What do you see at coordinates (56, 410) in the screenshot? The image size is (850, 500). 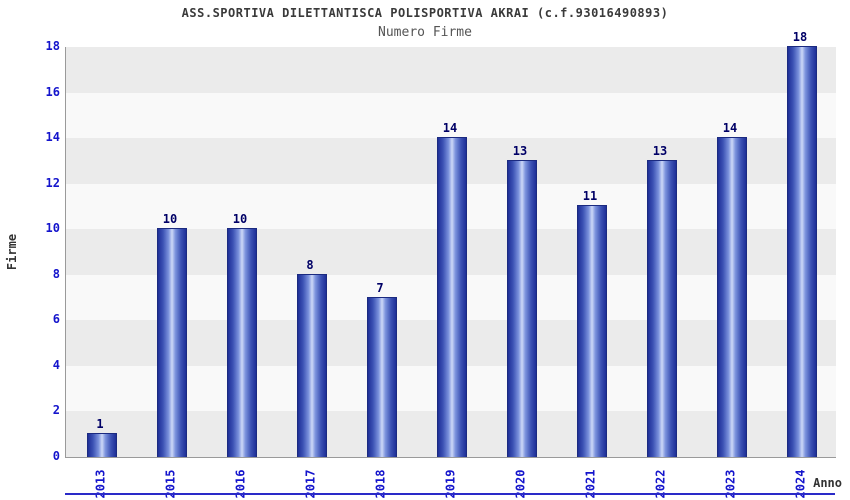 I see `y-tick-label: 2` at bounding box center [56, 410].